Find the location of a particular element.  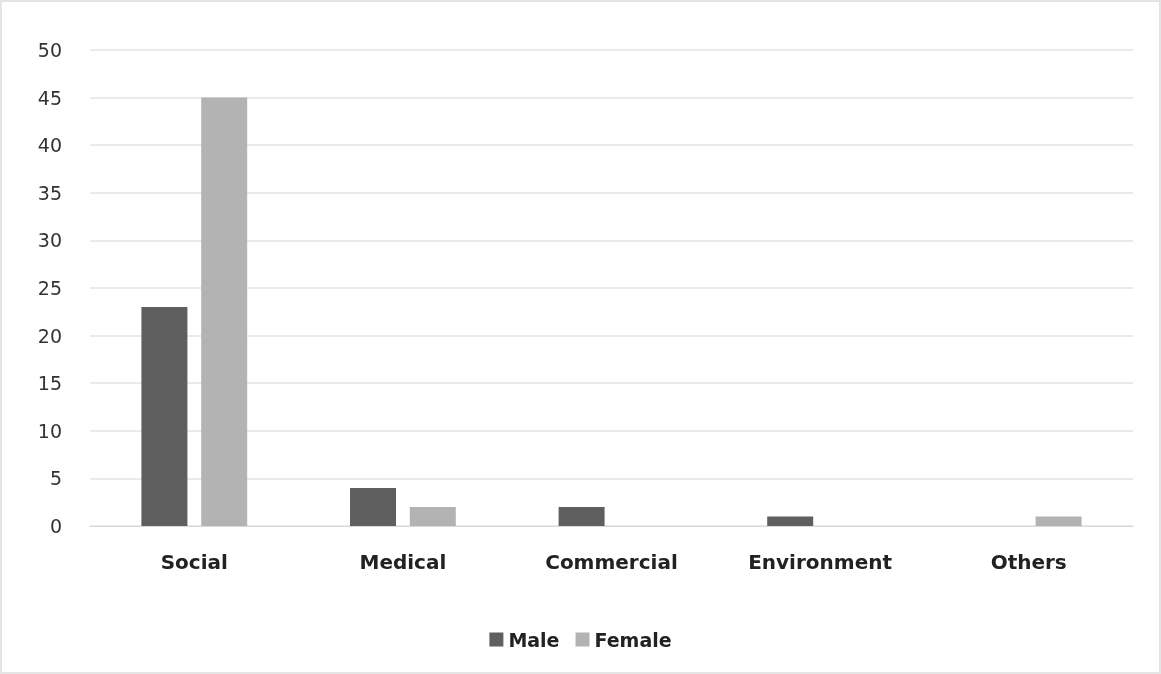

x-tick-label: Social is located at coordinates (194, 562).